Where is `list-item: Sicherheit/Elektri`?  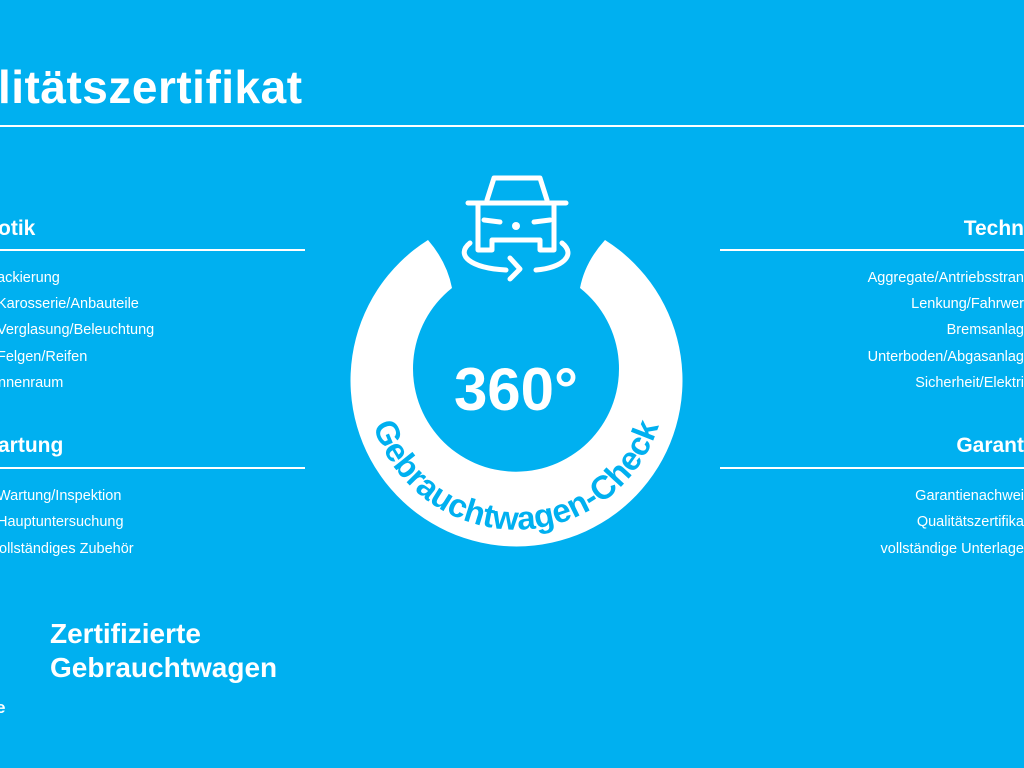 list-item: Sicherheit/Elektri is located at coordinates (969, 383).